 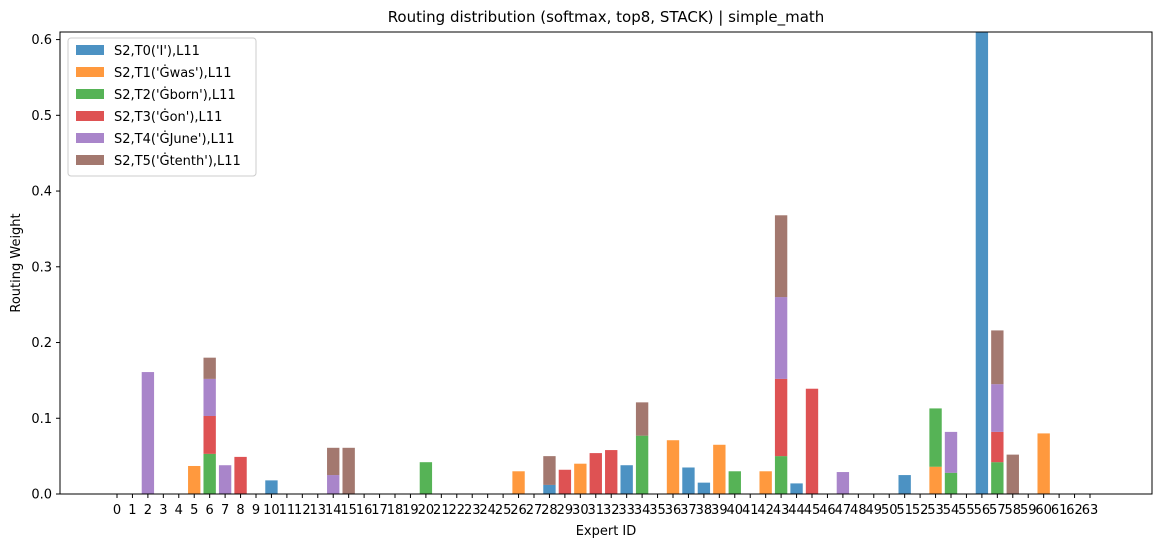 I want to click on x-tick-label: 15, so click(x=348, y=510).